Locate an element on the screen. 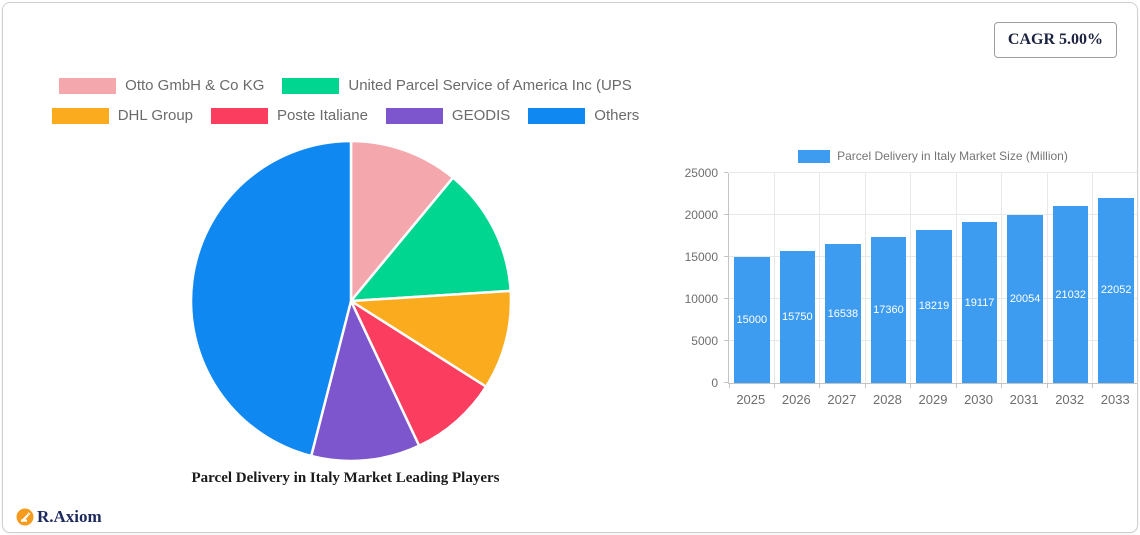 The image size is (1140, 535). bar-value-label: 16538 is located at coordinates (843, 313).